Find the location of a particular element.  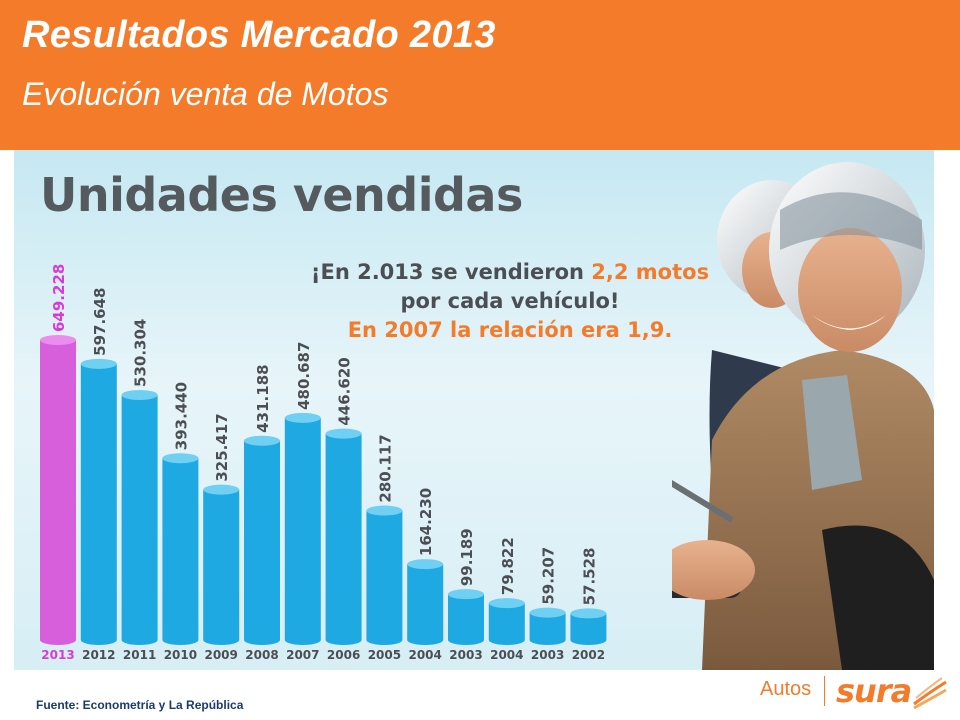

bar-value-label: 79.822 is located at coordinates (508, 566).